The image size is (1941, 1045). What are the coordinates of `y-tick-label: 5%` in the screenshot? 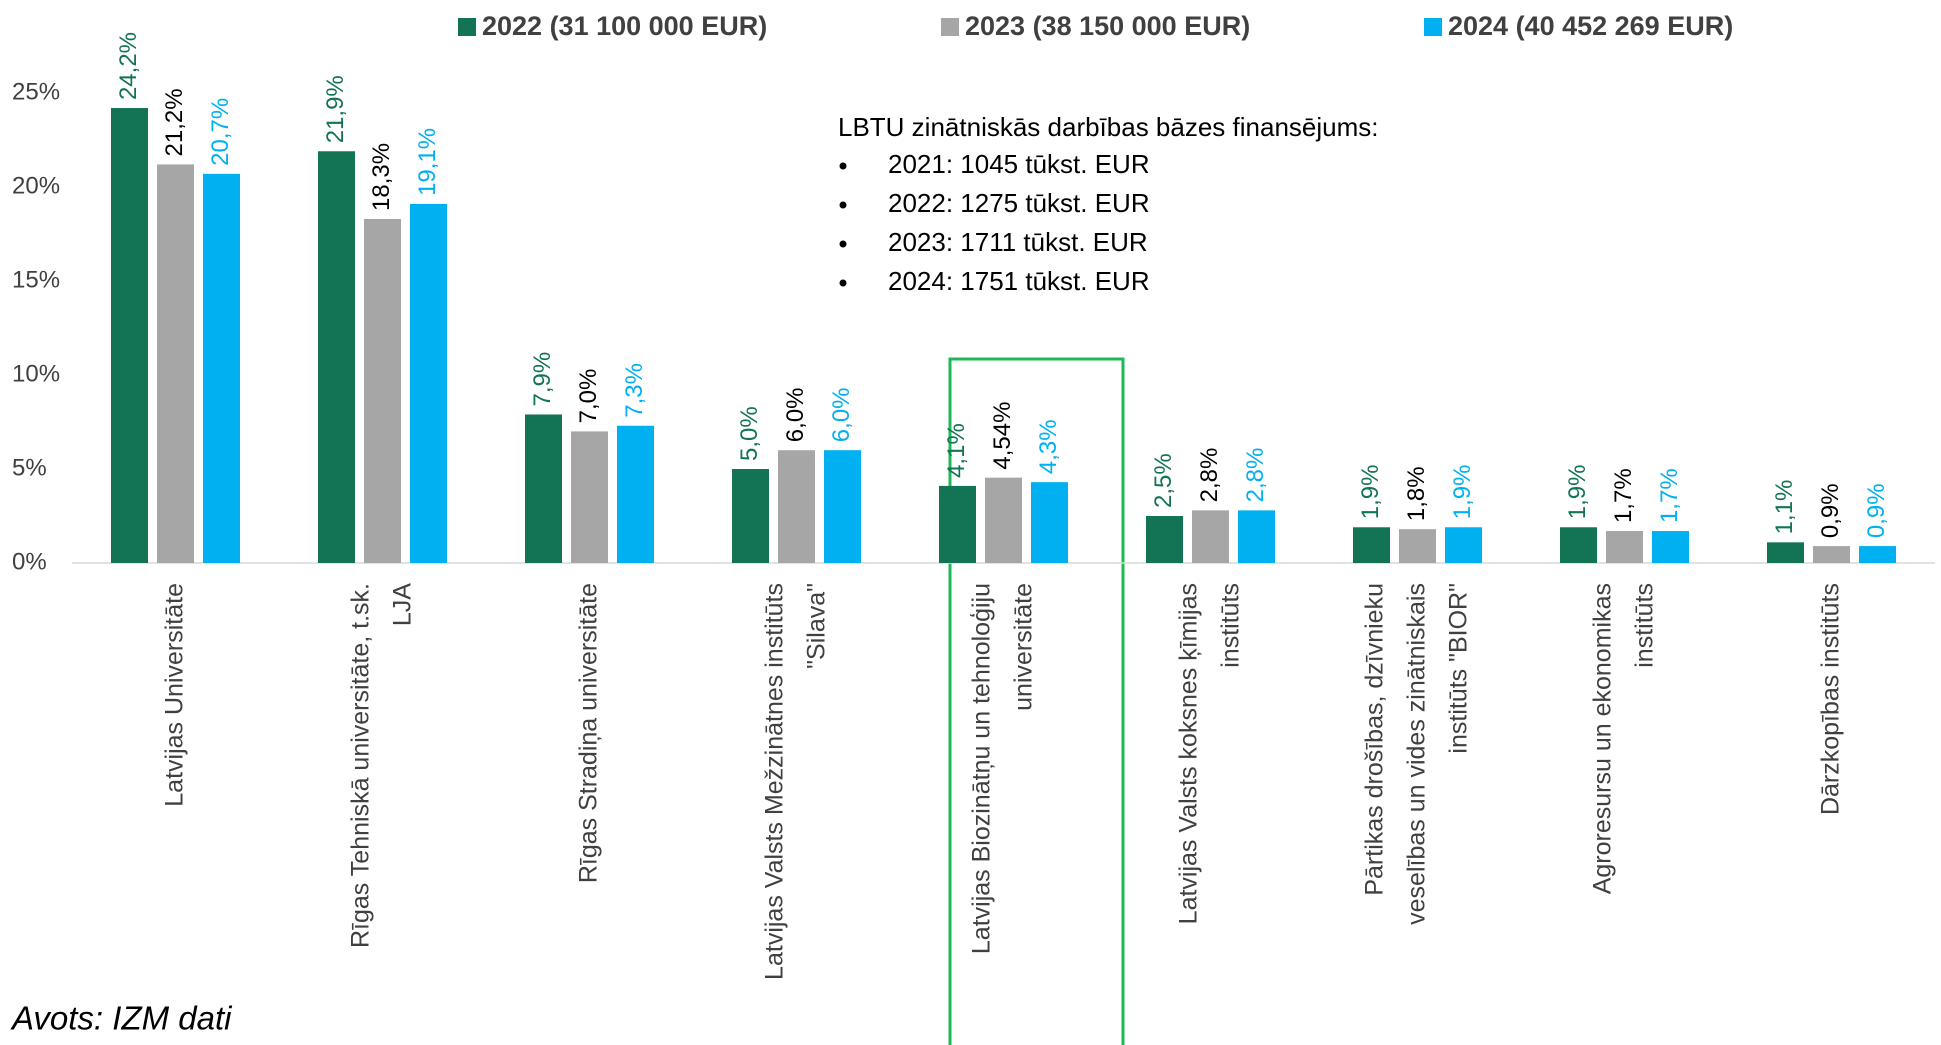 It's located at (29, 467).